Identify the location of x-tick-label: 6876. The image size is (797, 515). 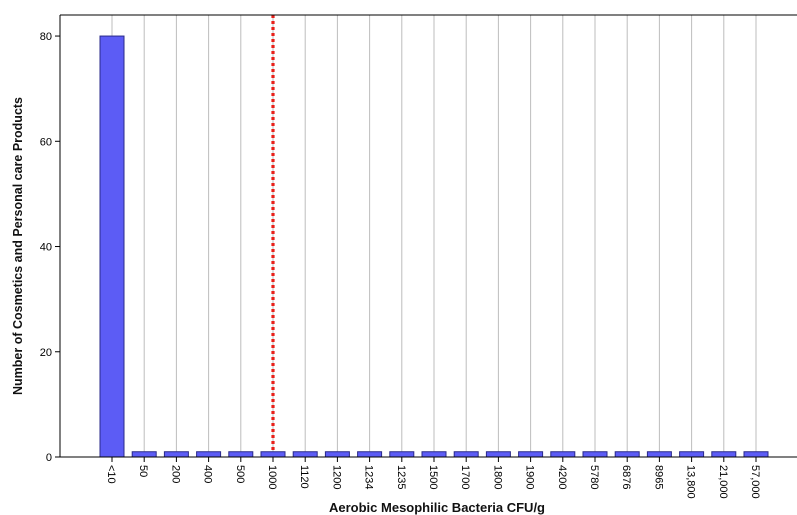
(626, 477).